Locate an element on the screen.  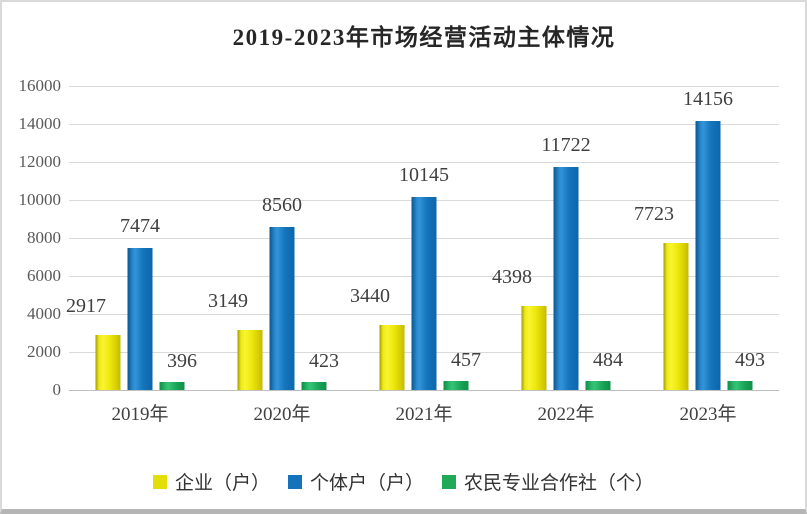
legend-label: 企业（户） is located at coordinates (222, 483).